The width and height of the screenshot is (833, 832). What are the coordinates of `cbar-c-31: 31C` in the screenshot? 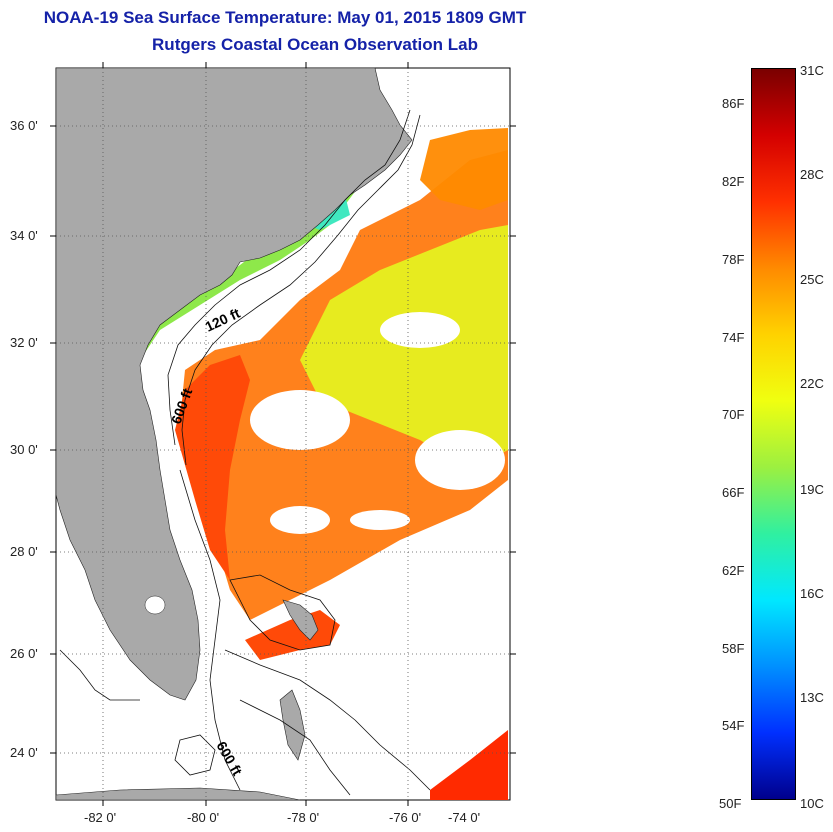 It's located at (812, 70).